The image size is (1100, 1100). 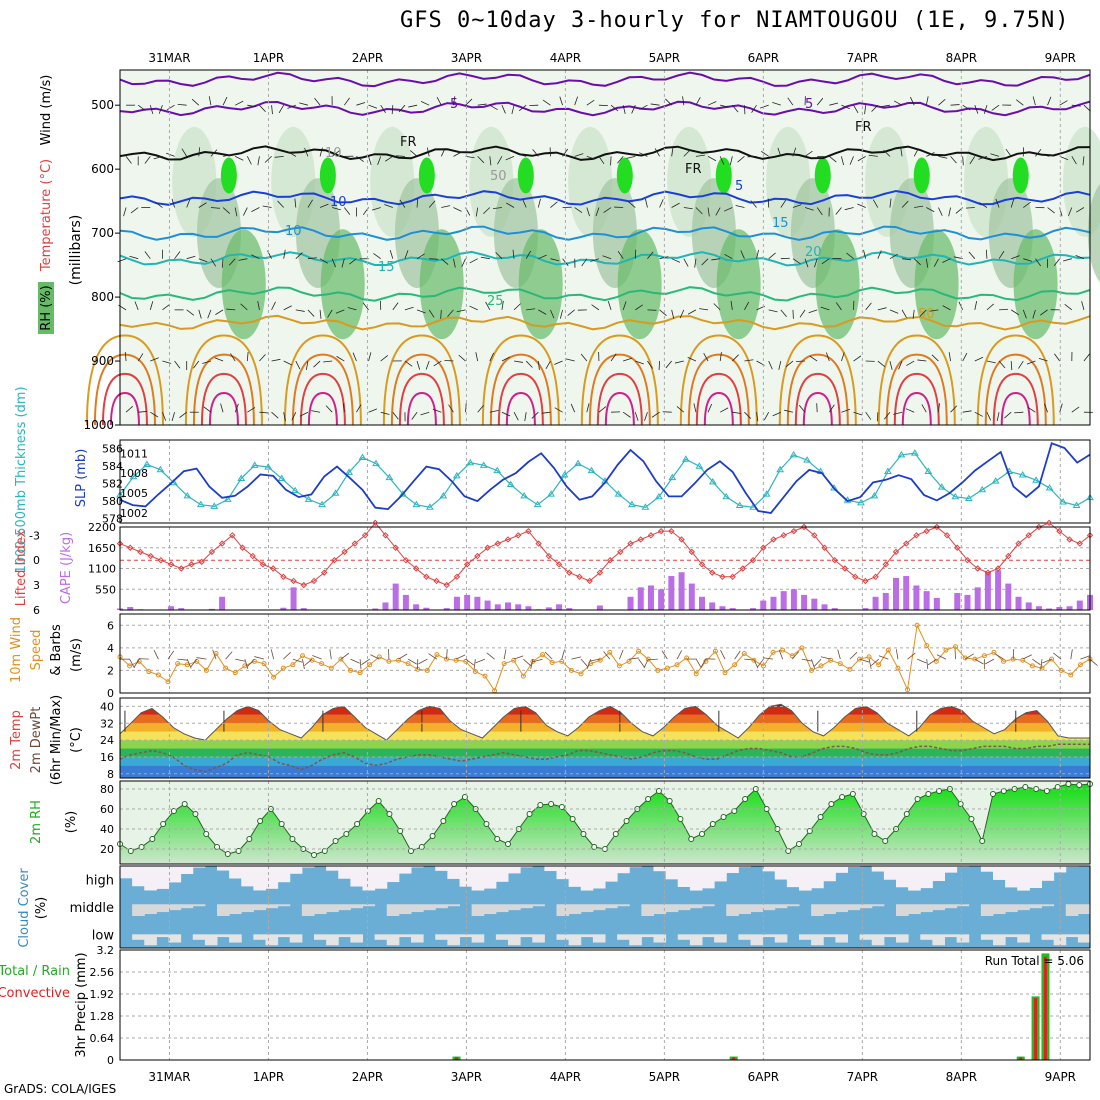 I want to click on precip-convective-bar, so click(x=1045, y=1008).